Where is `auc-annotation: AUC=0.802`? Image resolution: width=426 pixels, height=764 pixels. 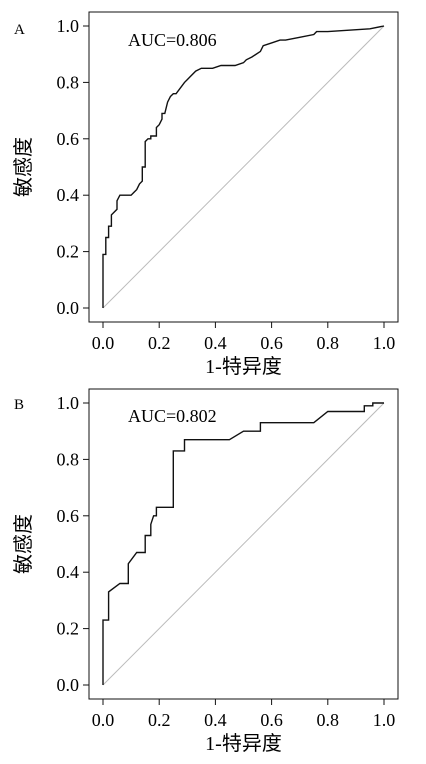
auc-annotation: AUC=0.802 is located at coordinates (172, 416).